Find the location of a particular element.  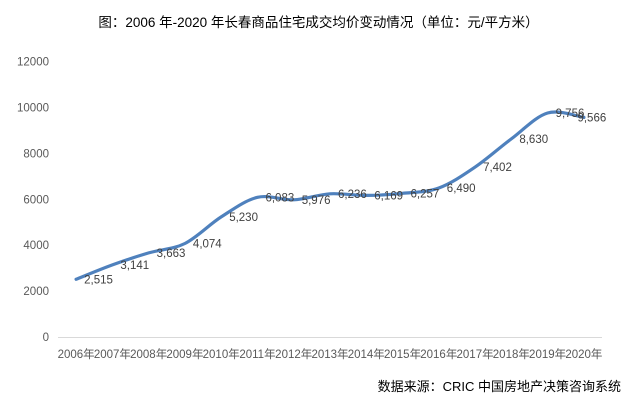

chart-title: 图：2006 年-2020 年长春商品住宅成交均价变动情况（单位：元/平方米） is located at coordinates (318, 22).